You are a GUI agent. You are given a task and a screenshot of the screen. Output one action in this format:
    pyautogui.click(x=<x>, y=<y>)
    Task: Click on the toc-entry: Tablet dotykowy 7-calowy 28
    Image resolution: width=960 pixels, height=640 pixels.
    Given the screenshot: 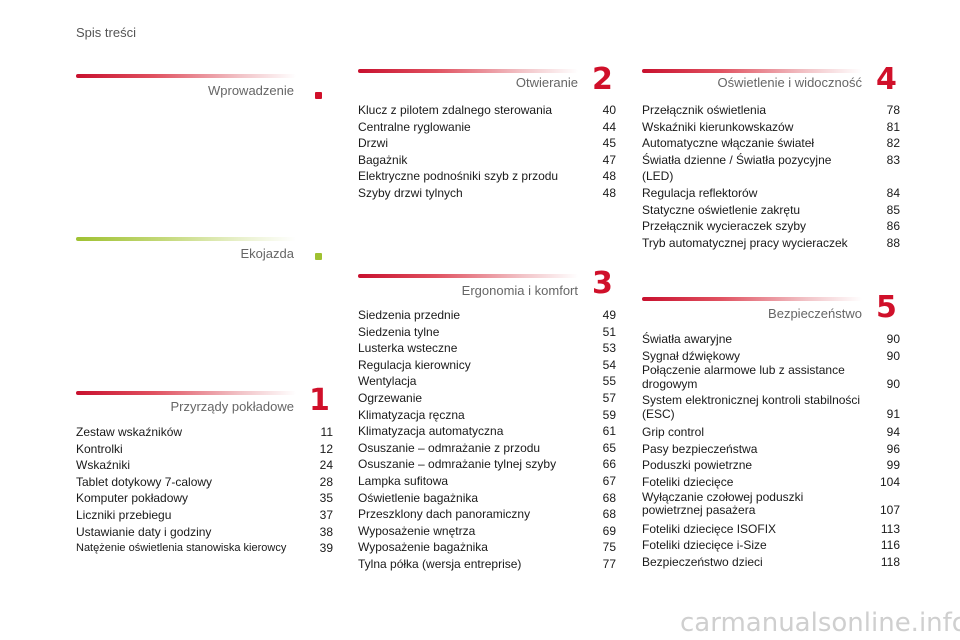 What is the action you would take?
    pyautogui.click(x=204, y=481)
    